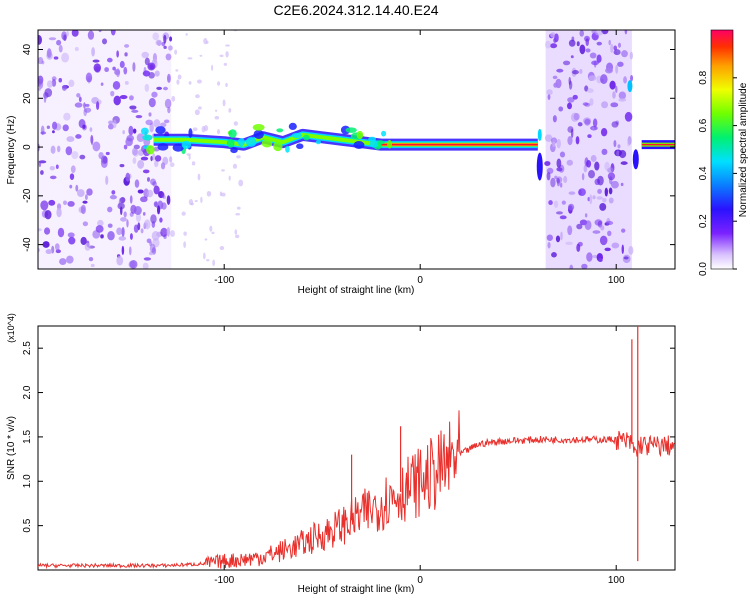  What do you see at coordinates (356, 290) in the screenshot?
I see `spectrogram-x-axis-label: Height of straight line (km)` at bounding box center [356, 290].